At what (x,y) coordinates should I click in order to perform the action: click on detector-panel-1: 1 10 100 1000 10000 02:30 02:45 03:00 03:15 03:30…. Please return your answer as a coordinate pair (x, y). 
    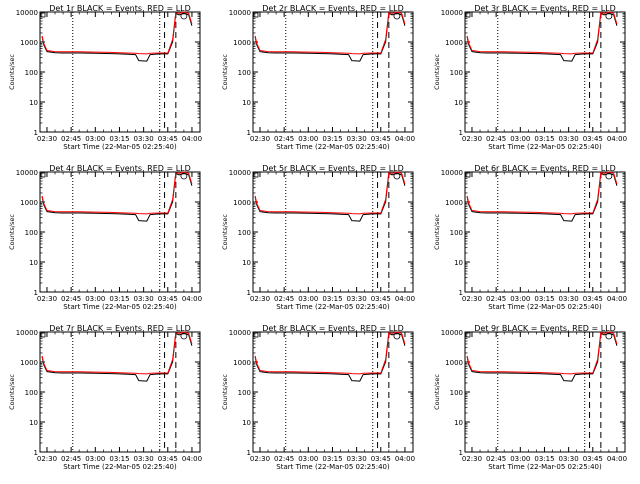
    Looking at the image, I should click on (105, 77).